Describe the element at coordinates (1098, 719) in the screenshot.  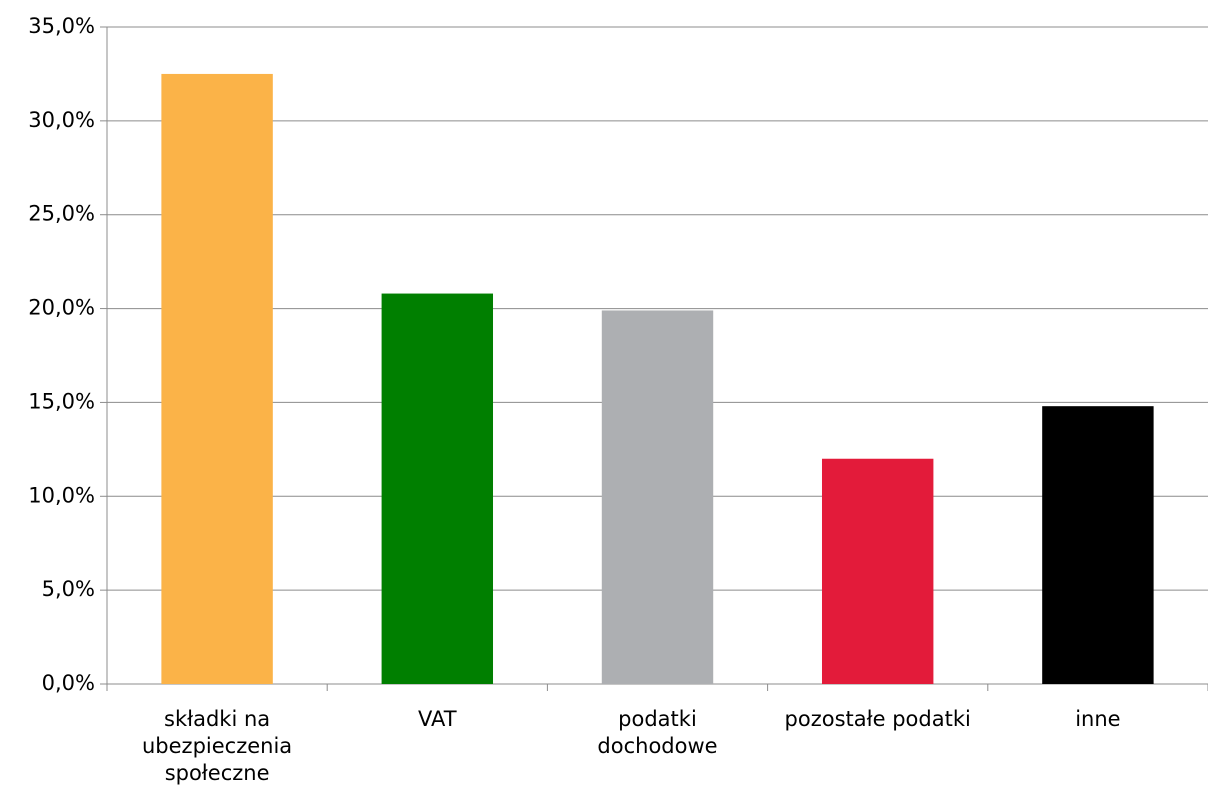
I see `x-tick-label: inne` at that location.